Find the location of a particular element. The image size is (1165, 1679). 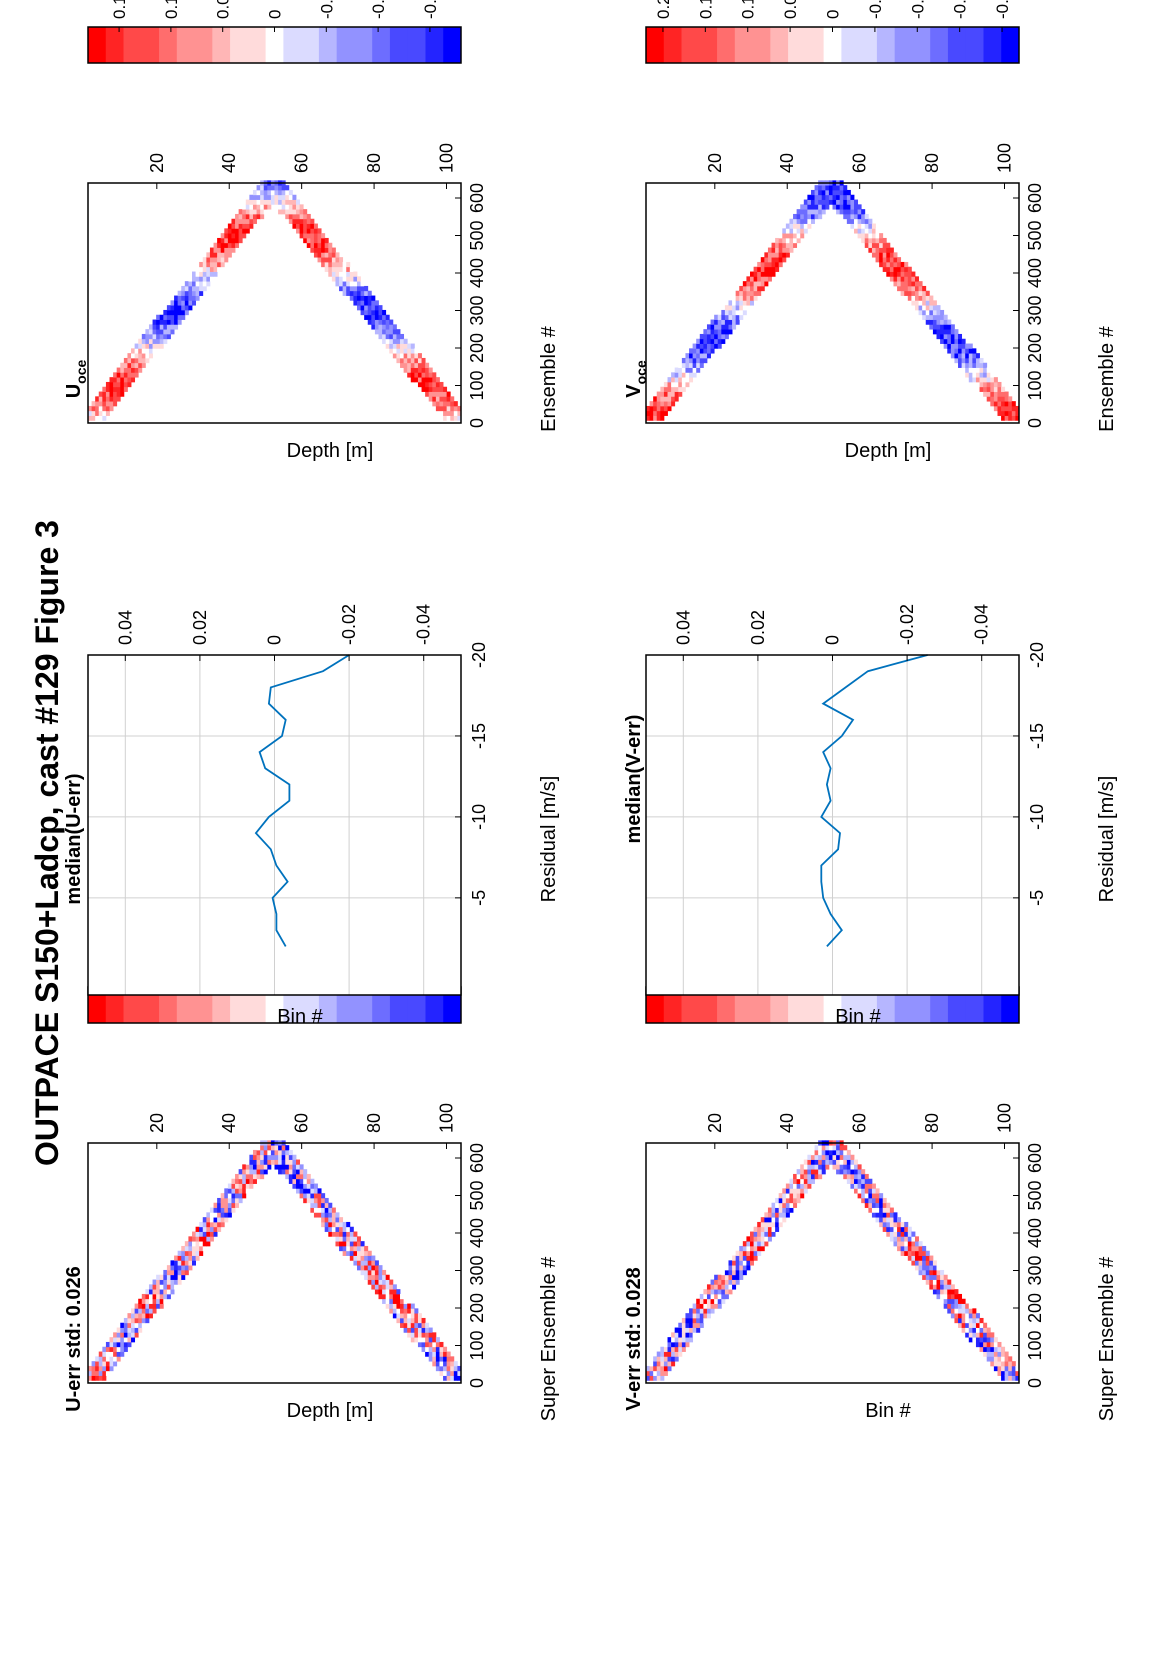

uoce-colorbar-tick-label: -0.1 is located at coordinates (378, 9).